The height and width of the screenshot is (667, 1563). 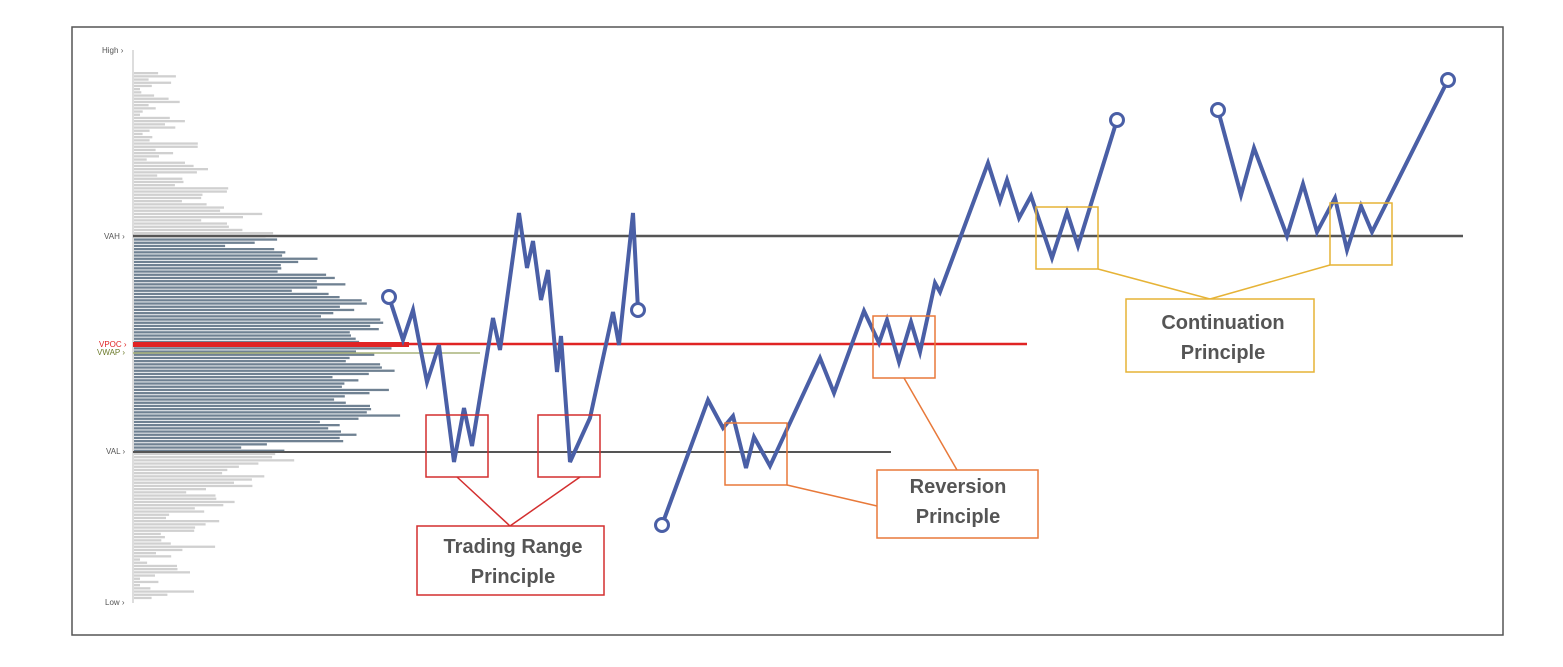 I want to click on trading-range-label-line2: Principle, so click(x=513, y=577).